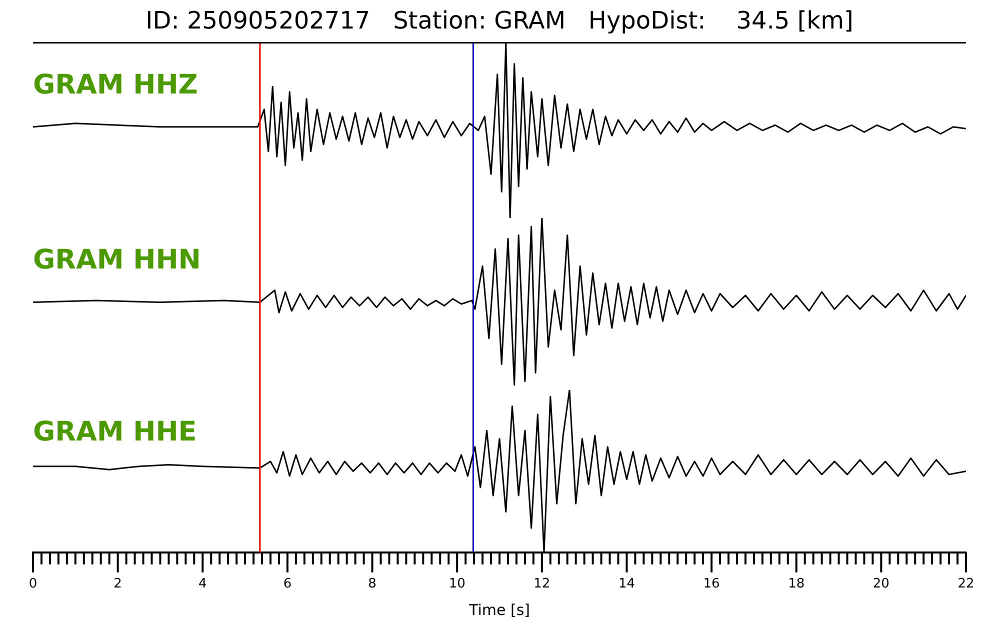 The height and width of the screenshot is (640, 1000). I want to click on series-label: GRAM HHN, so click(117, 260).